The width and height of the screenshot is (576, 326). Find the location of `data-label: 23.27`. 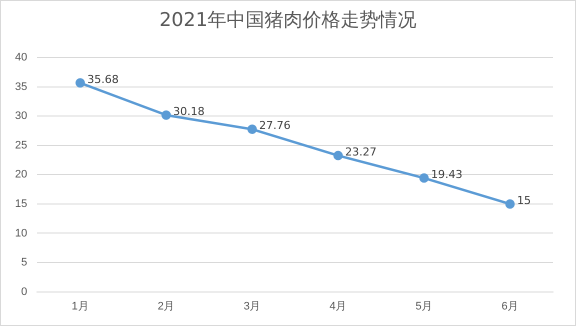

data-label: 23.27 is located at coordinates (361, 151).